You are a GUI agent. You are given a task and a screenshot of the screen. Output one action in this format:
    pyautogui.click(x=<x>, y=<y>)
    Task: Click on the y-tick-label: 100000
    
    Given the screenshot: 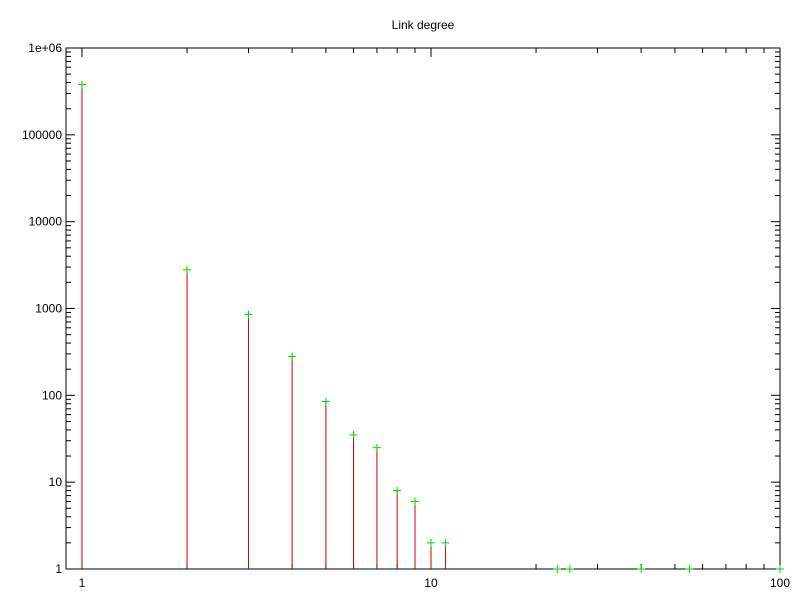 What is the action you would take?
    pyautogui.click(x=42, y=135)
    